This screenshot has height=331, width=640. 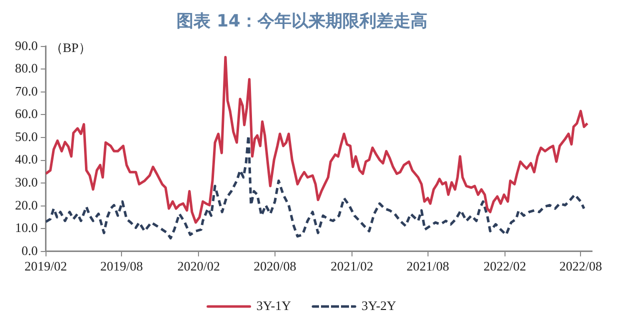 I want to click on y-tick-label: 60.0, so click(x=26, y=114).